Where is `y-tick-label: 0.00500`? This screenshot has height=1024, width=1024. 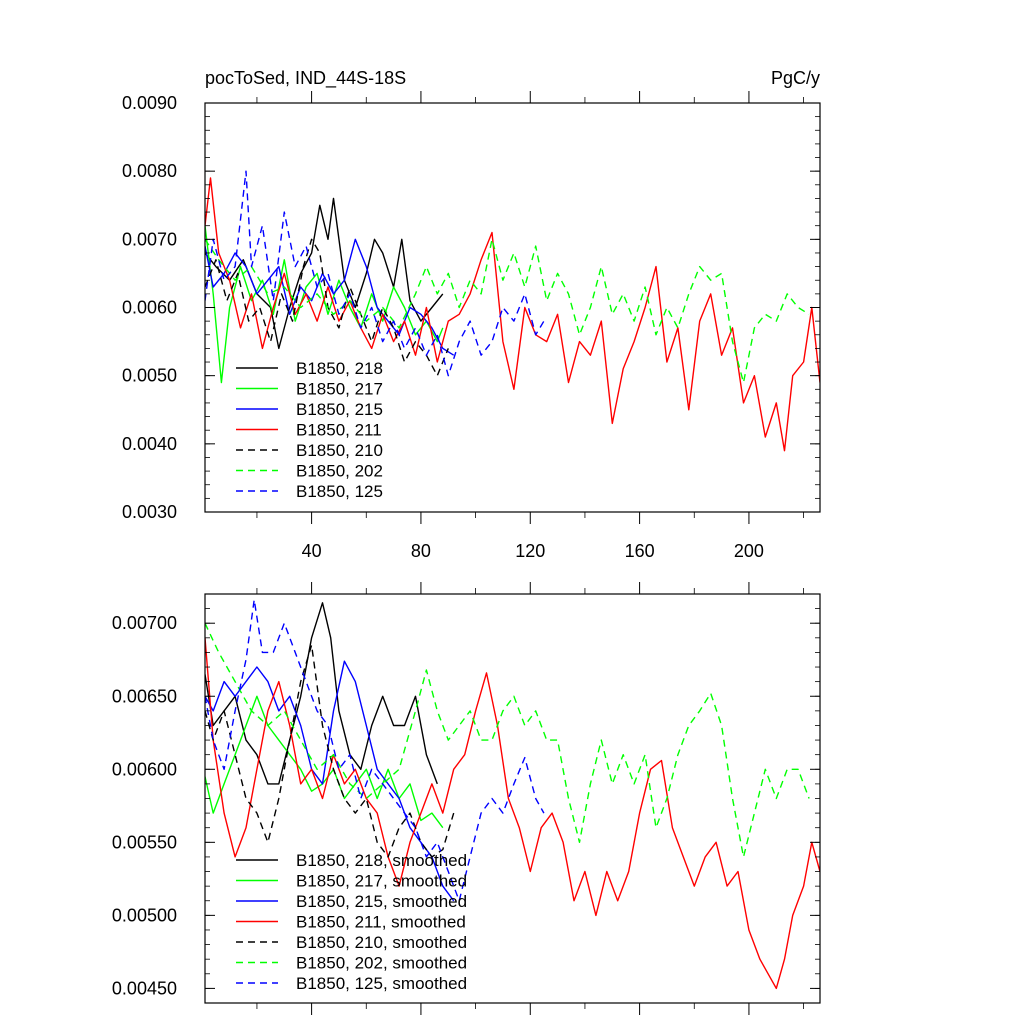
y-tick-label: 0.00500 is located at coordinates (144, 915).